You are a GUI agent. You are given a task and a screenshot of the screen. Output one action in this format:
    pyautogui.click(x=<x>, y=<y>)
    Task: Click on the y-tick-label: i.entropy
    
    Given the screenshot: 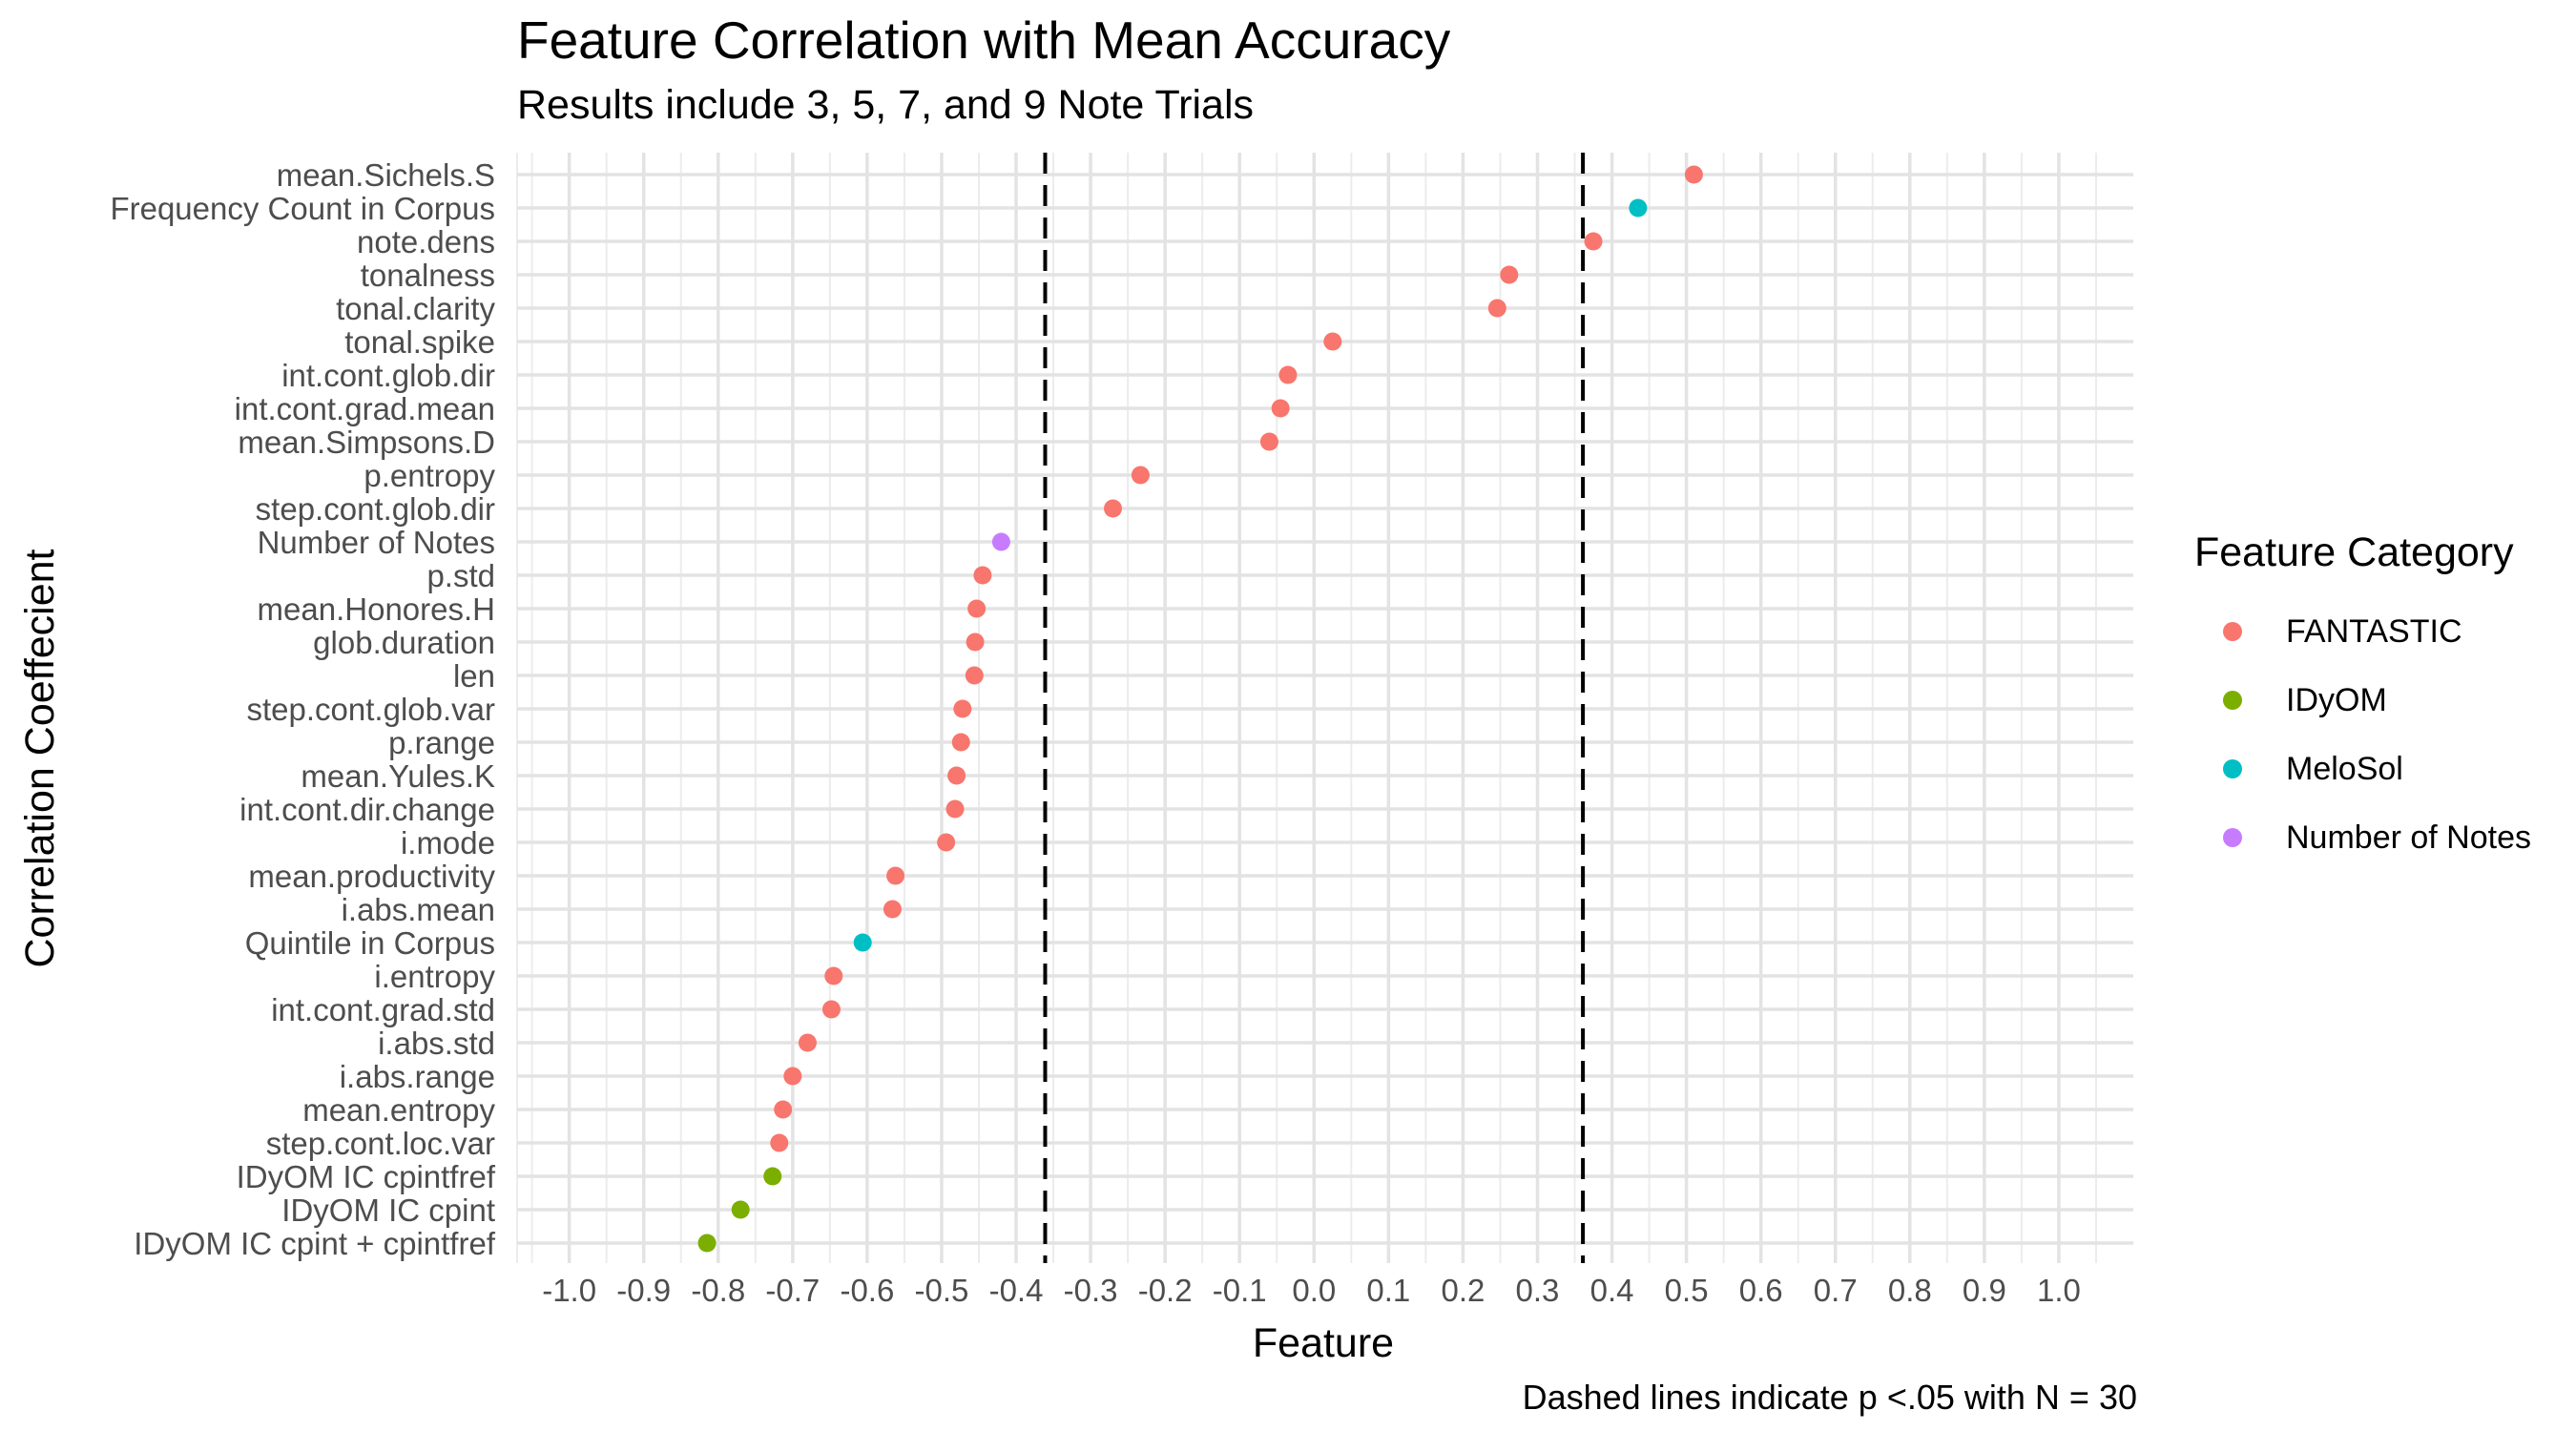 What is the action you would take?
    pyautogui.click(x=434, y=976)
    